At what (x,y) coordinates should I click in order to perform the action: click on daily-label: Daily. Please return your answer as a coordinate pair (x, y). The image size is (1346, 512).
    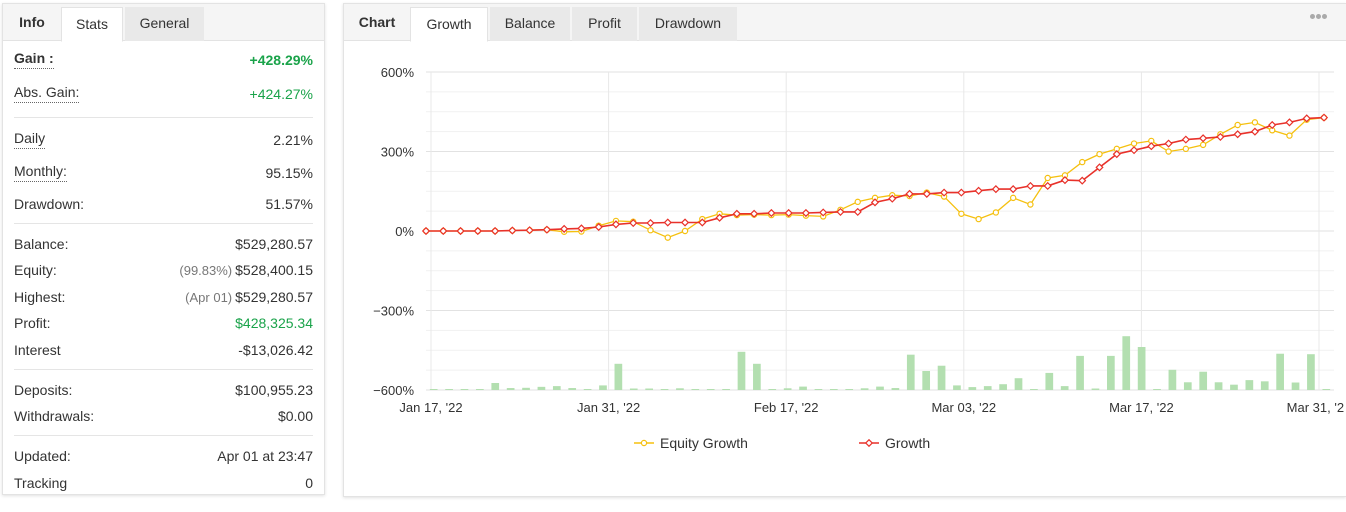
    Looking at the image, I should click on (30, 139).